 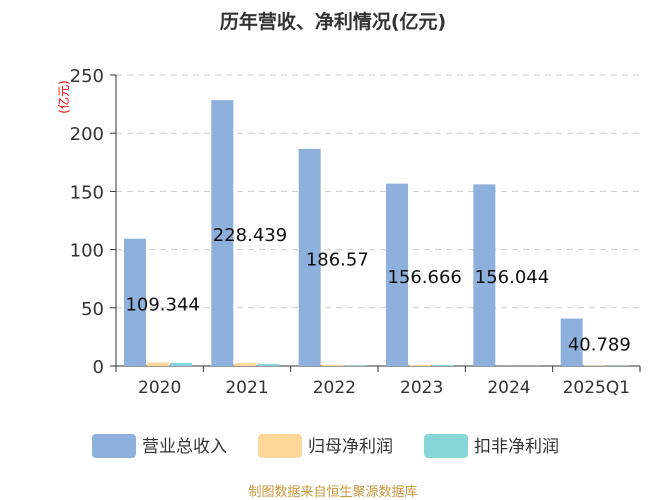 I want to click on legend-label: 扣非净利润, so click(x=516, y=447).